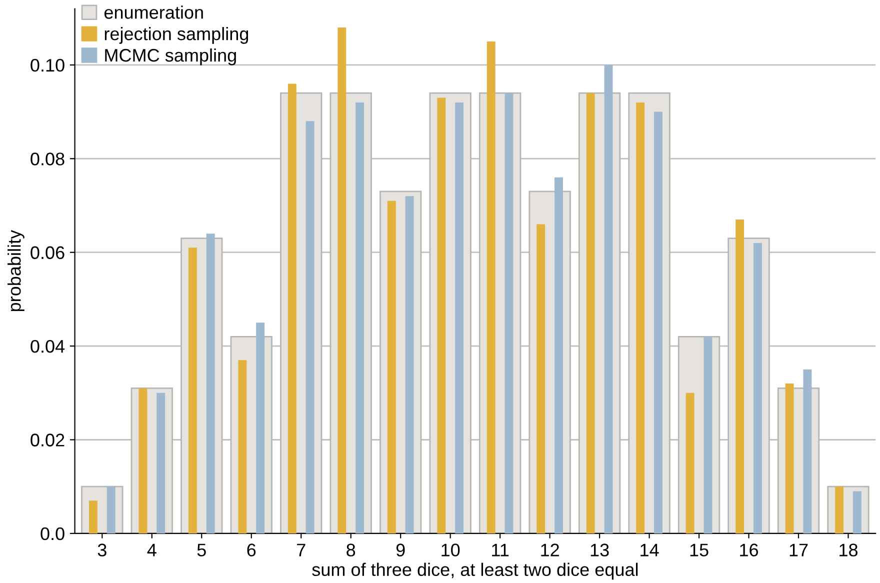 The height and width of the screenshot is (583, 880). I want to click on x-tick-label: 18, so click(849, 550).